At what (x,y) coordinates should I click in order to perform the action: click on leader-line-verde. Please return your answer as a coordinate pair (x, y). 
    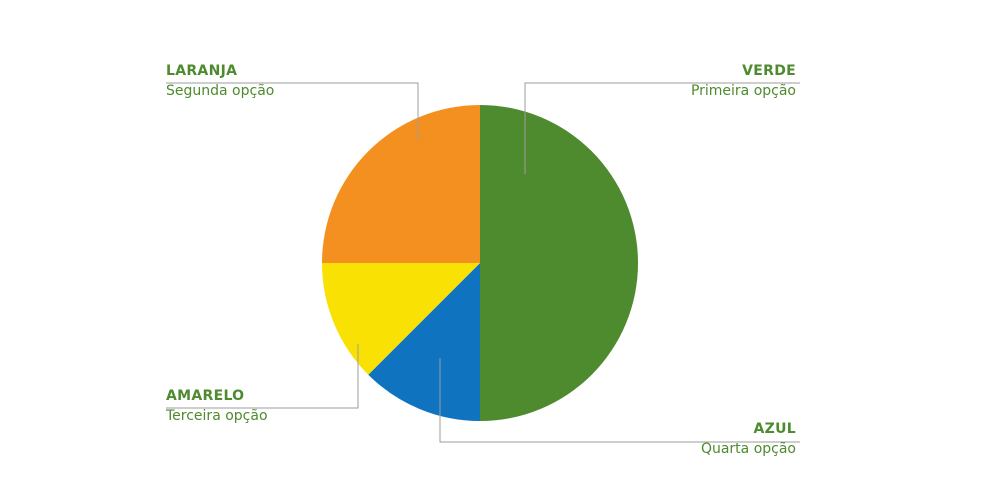
    Looking at the image, I should click on (662, 128).